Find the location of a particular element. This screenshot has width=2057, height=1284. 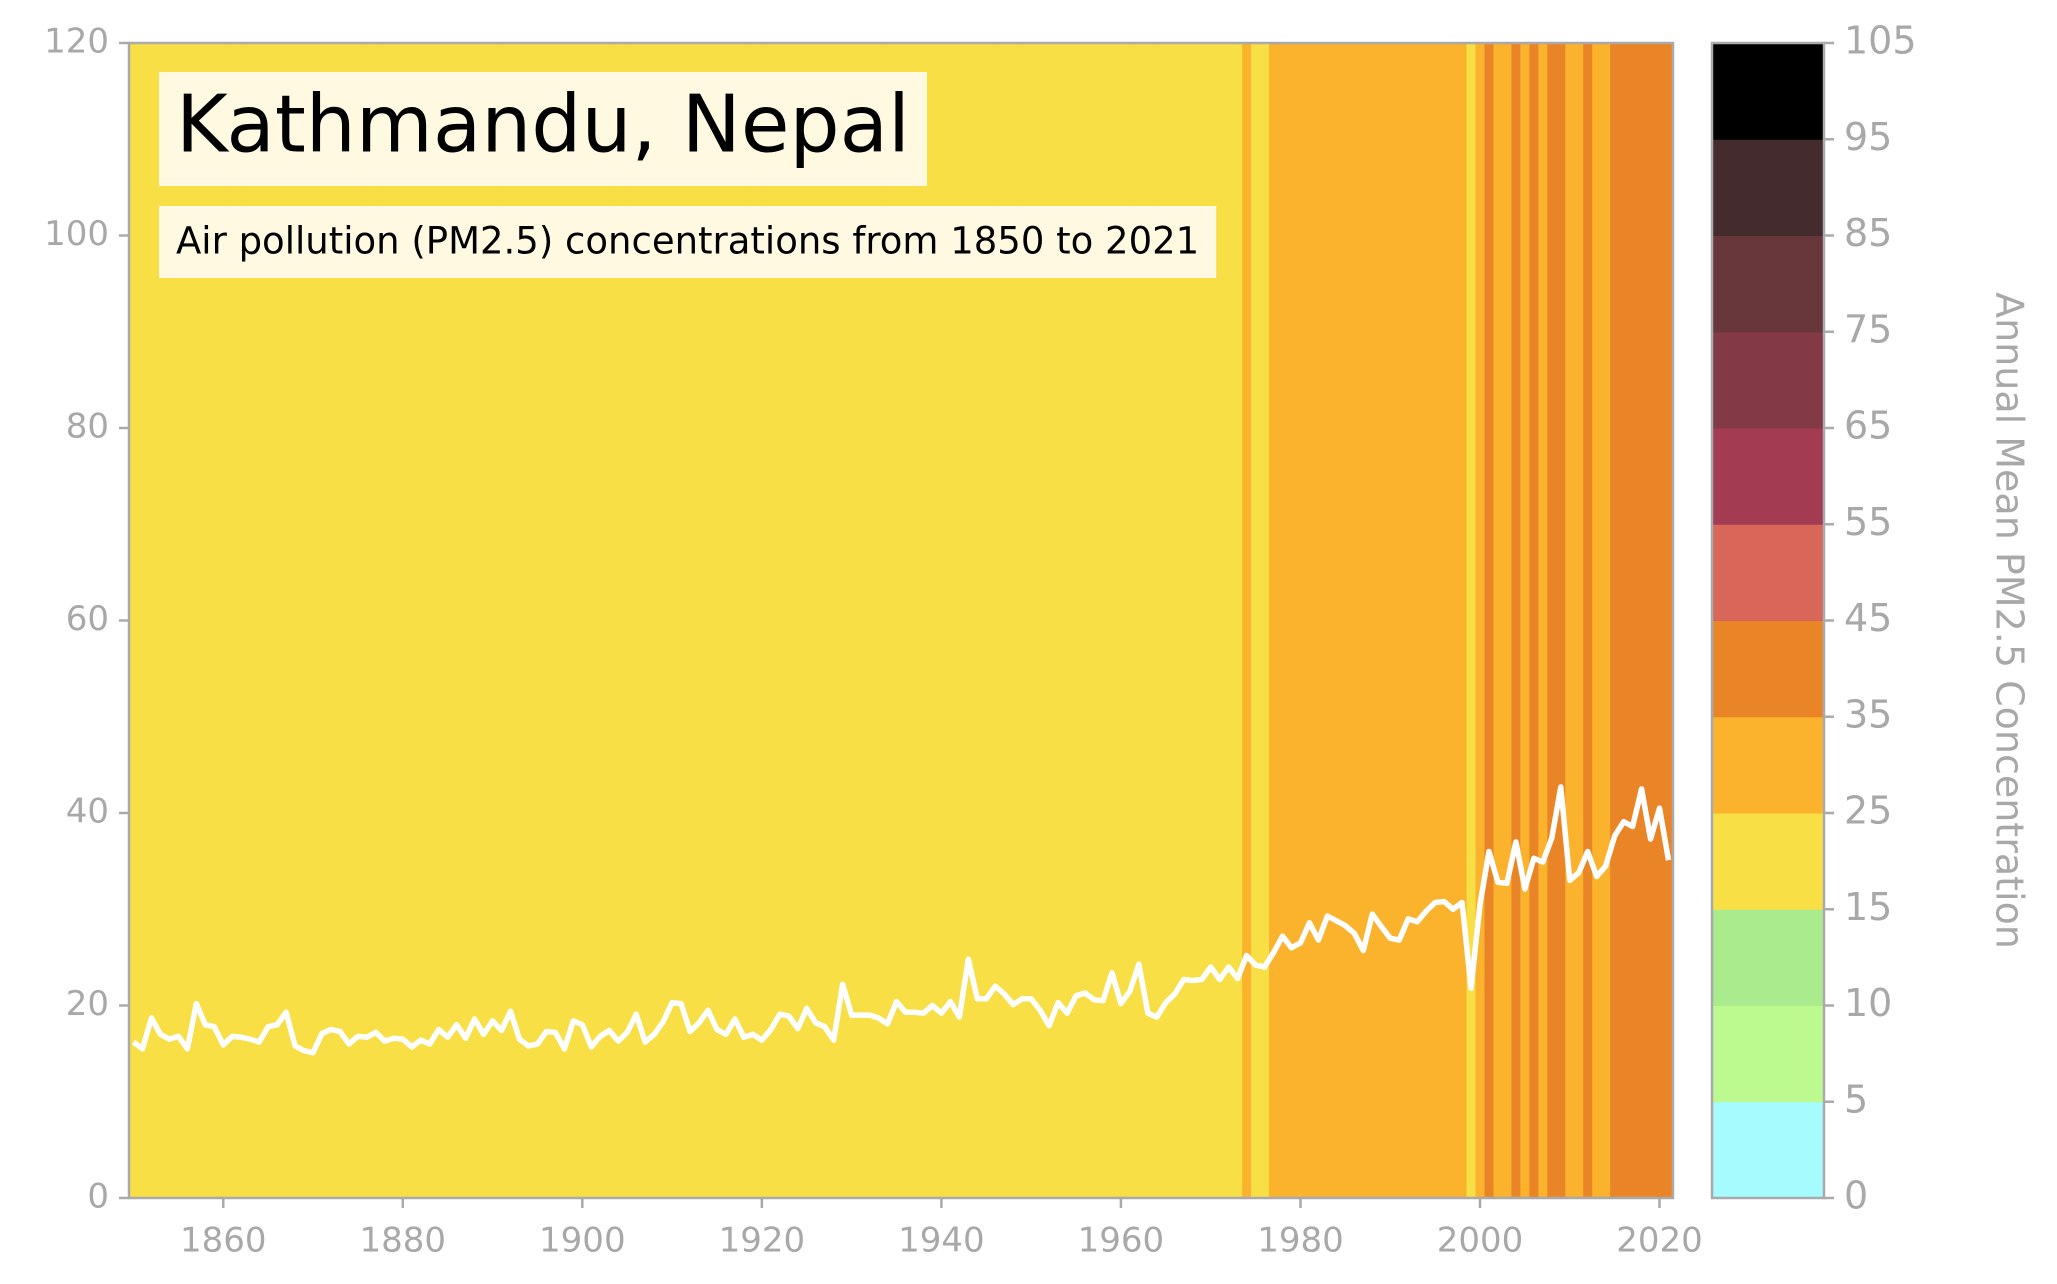

y-tick-label: 40 is located at coordinates (87, 812).